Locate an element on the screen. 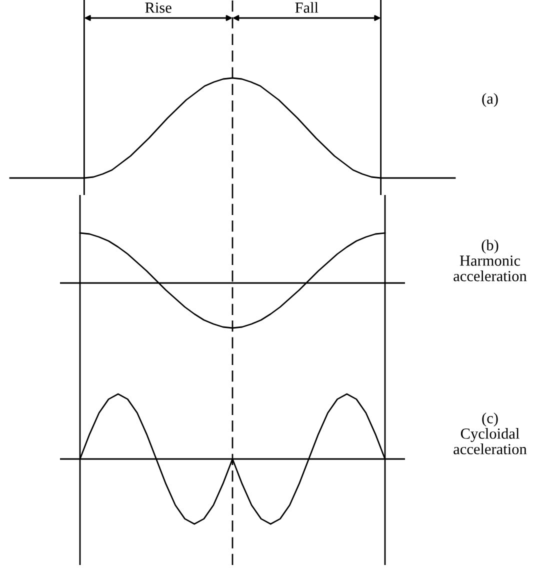 The height and width of the screenshot is (577, 549). text: (a) is located at coordinates (490, 100).